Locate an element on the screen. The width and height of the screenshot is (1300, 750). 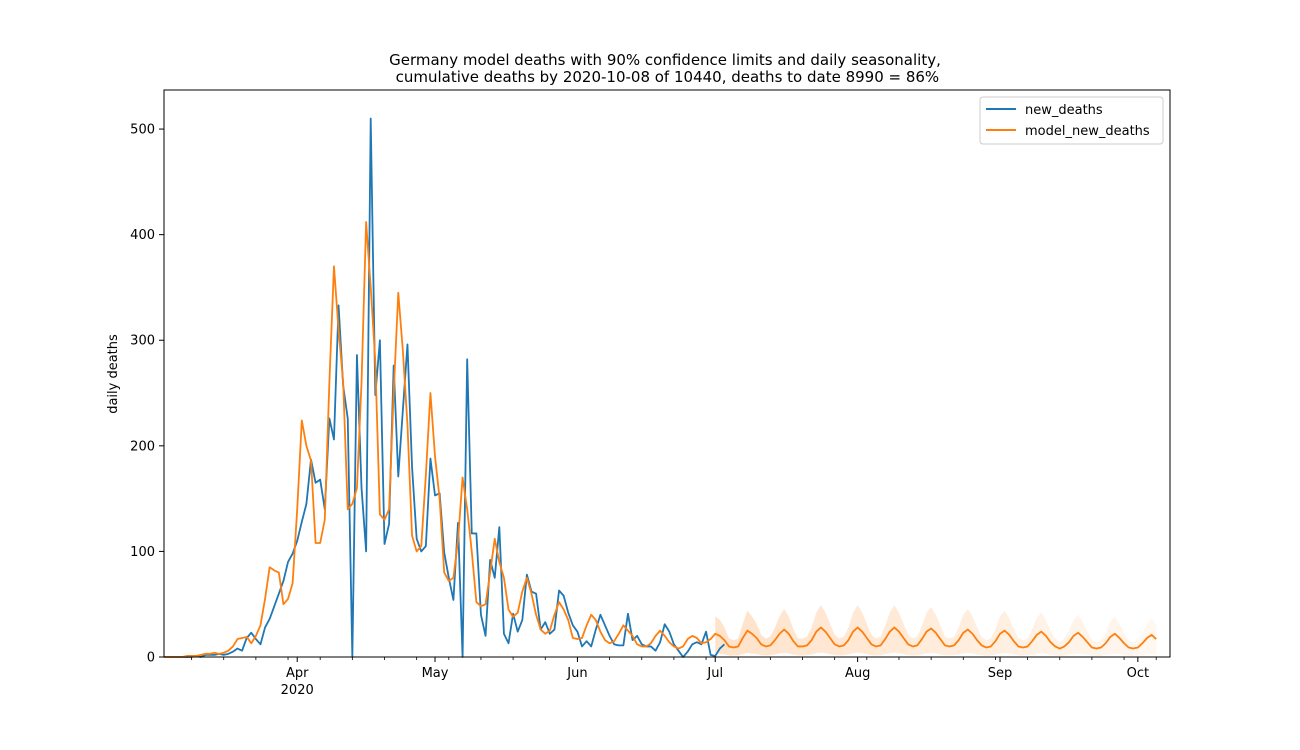
y-tick-label: 300 is located at coordinates (142, 341).